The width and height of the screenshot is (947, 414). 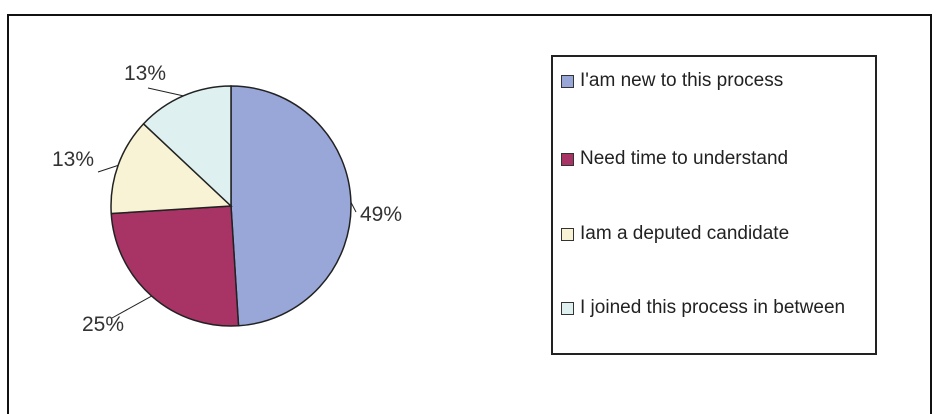 I want to click on legend-item-3: I joined this process in between, so click(x=715, y=308).